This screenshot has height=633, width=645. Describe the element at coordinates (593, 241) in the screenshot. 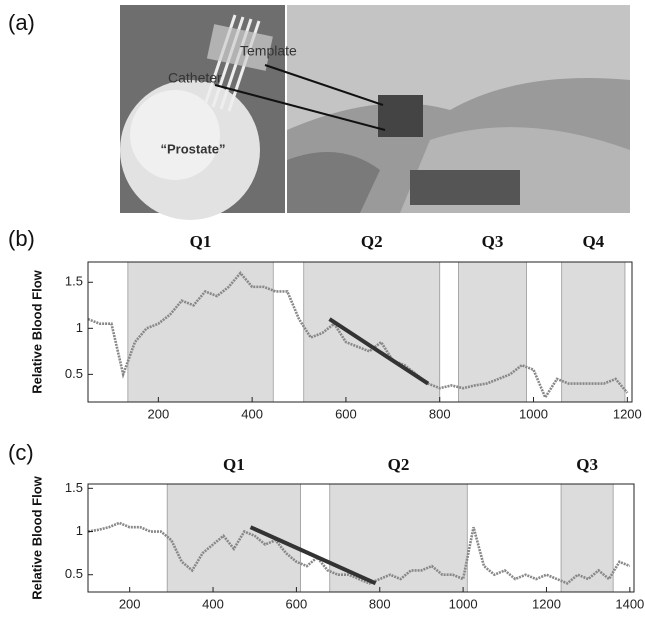

I see `region-label: Q4` at that location.